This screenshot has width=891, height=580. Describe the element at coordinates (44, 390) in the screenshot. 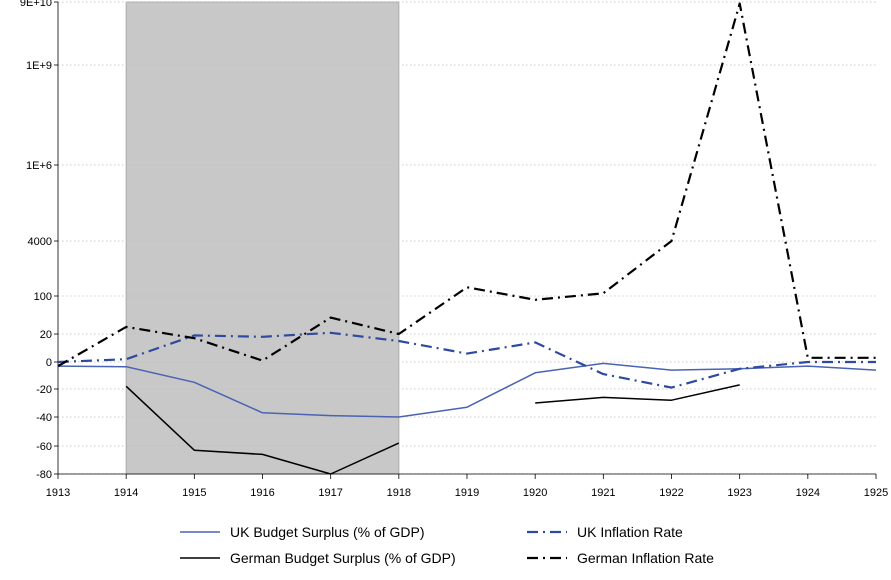

I see `y-tick-label: -20` at that location.